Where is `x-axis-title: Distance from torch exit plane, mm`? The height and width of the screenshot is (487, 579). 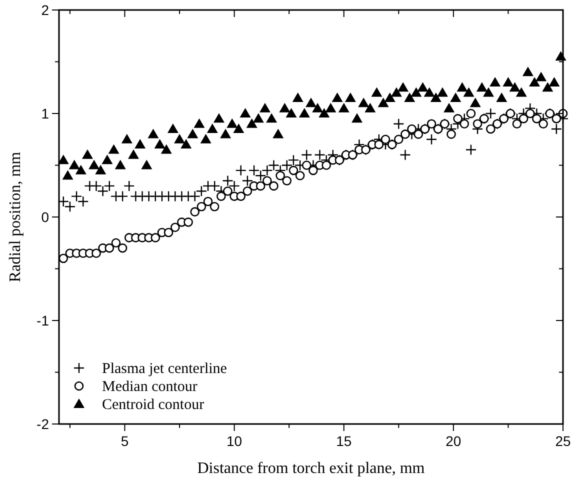 x-axis-title: Distance from torch exit plane, mm is located at coordinates (311, 468).